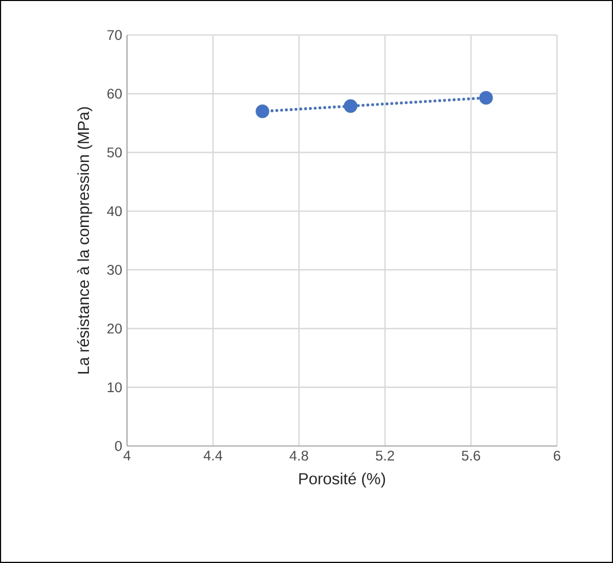 The width and height of the screenshot is (613, 563). Describe the element at coordinates (471, 455) in the screenshot. I see `x-tick-label: 5.6` at that location.